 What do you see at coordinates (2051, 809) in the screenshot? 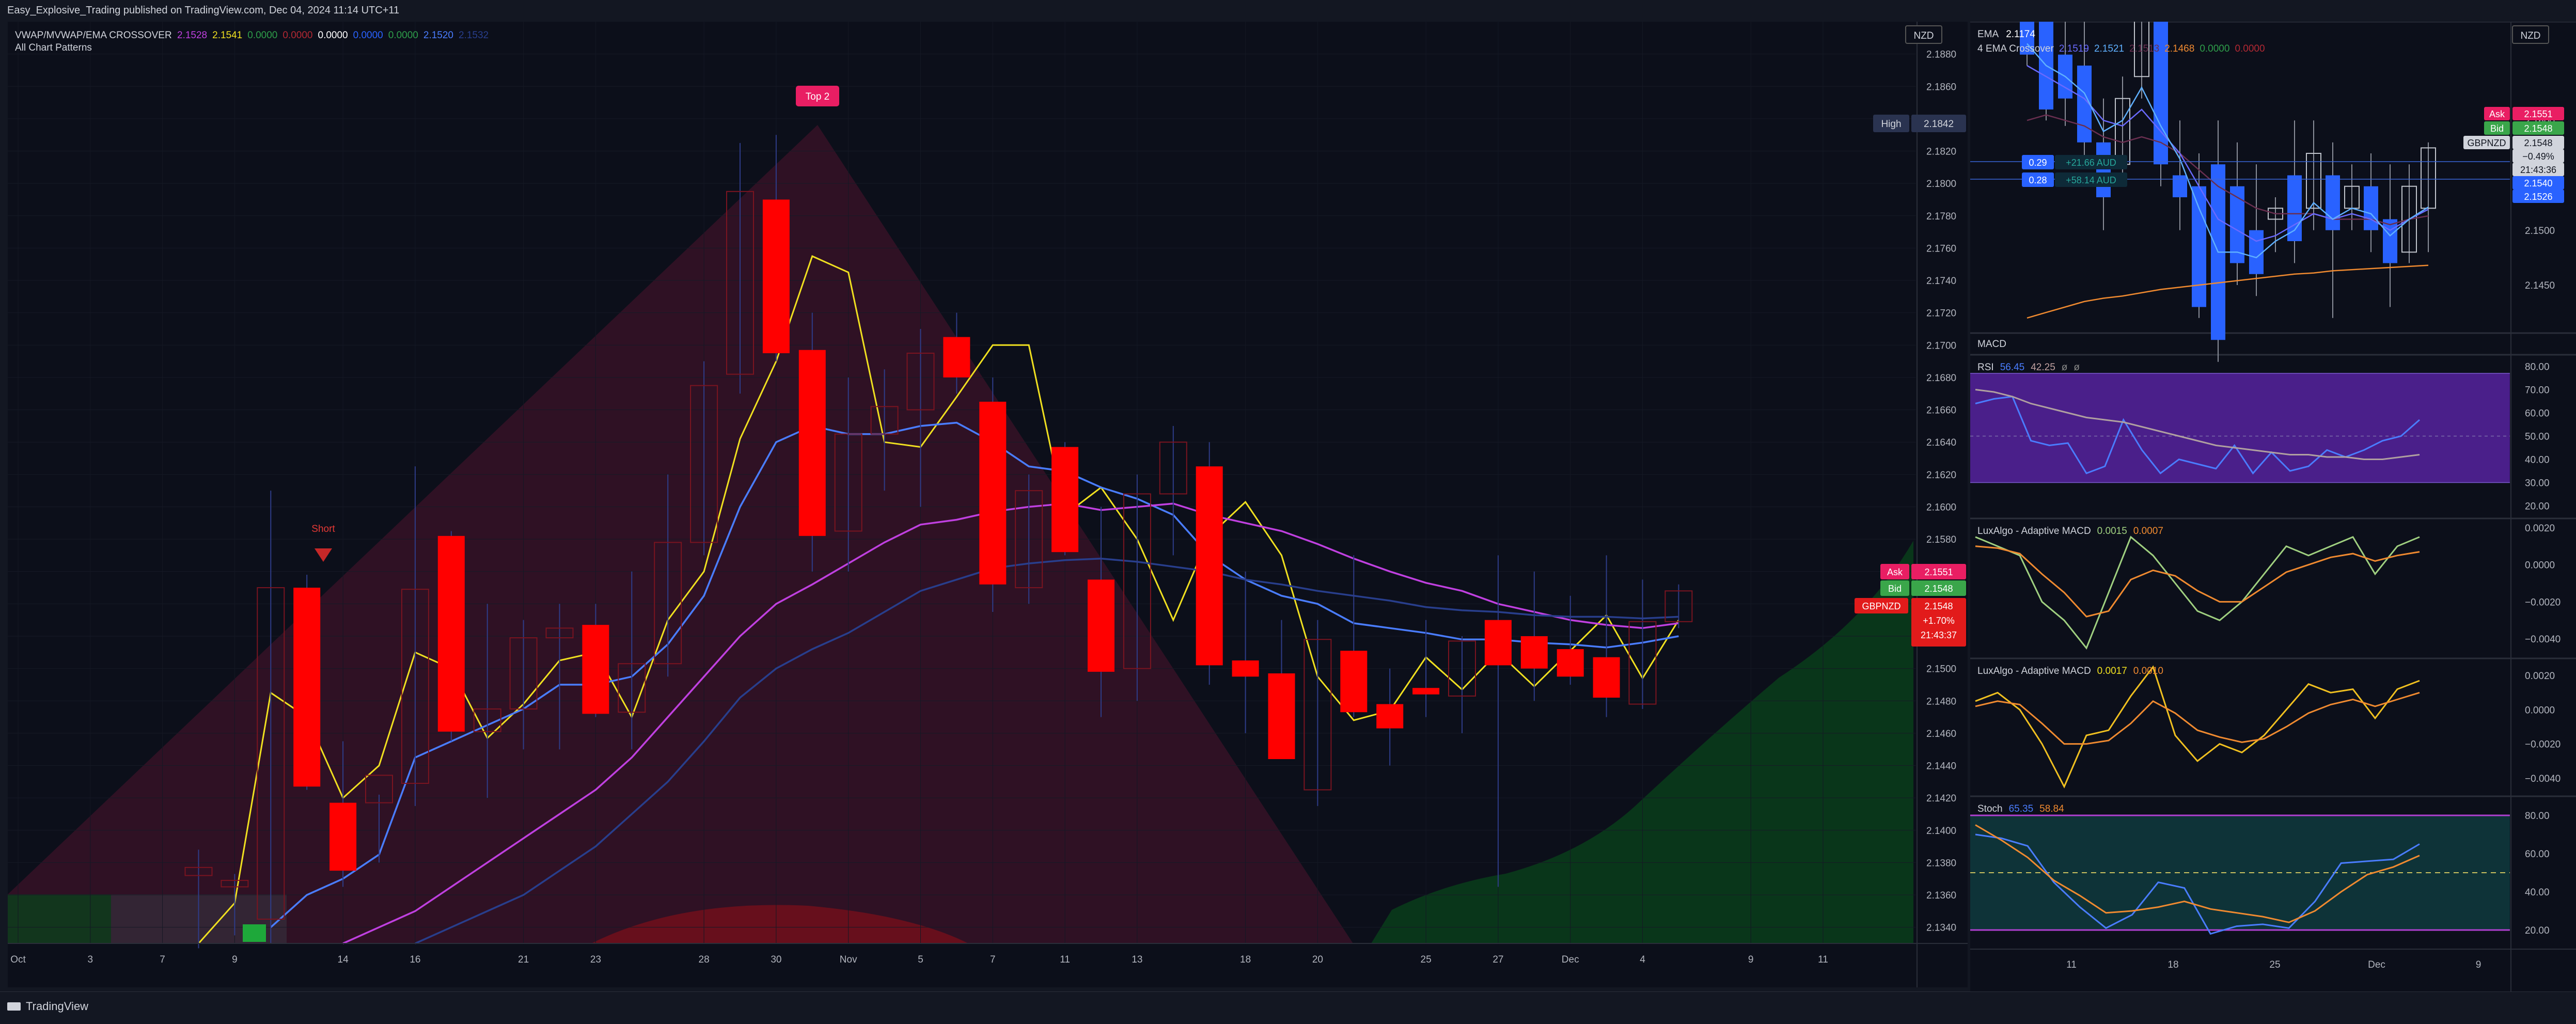
I see `indicator-header-value: 58.84` at bounding box center [2051, 809].